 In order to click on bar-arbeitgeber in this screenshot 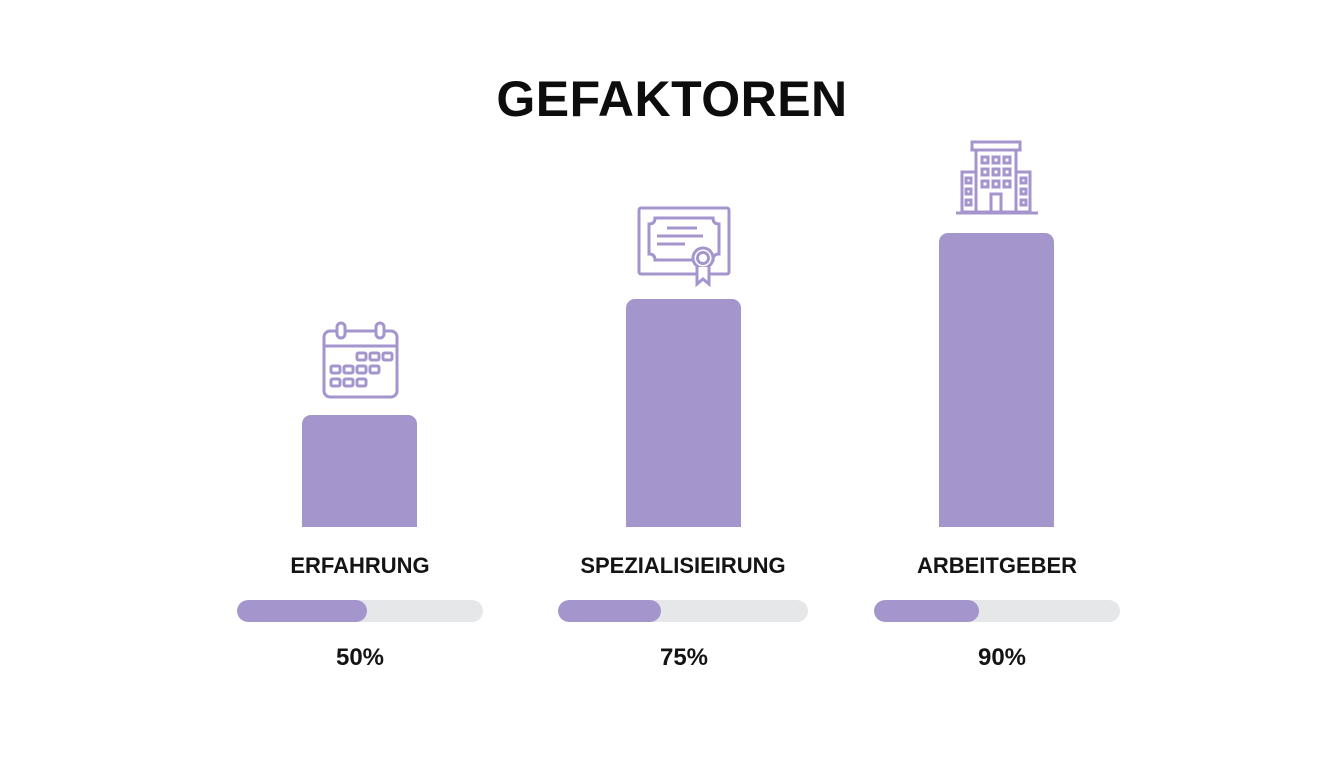, I will do `click(996, 380)`.